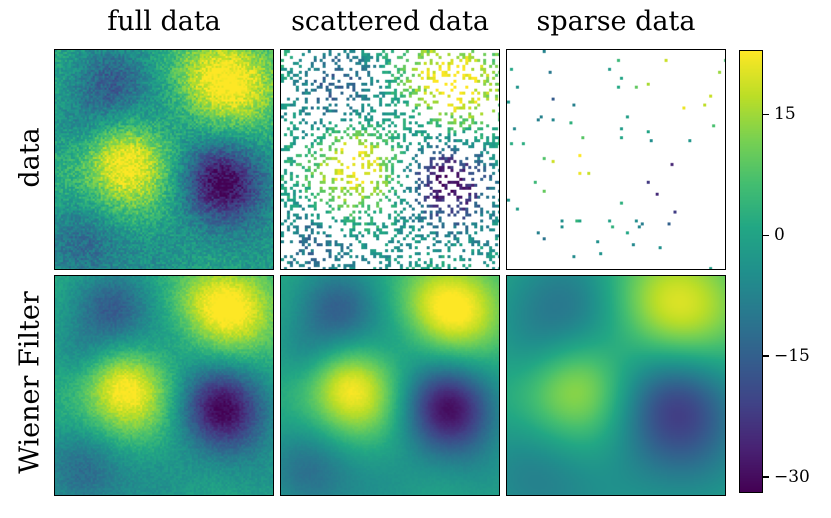 The height and width of the screenshot is (518, 831). What do you see at coordinates (785, 114) in the screenshot?
I see `colorbar-tick-label: 15` at bounding box center [785, 114].